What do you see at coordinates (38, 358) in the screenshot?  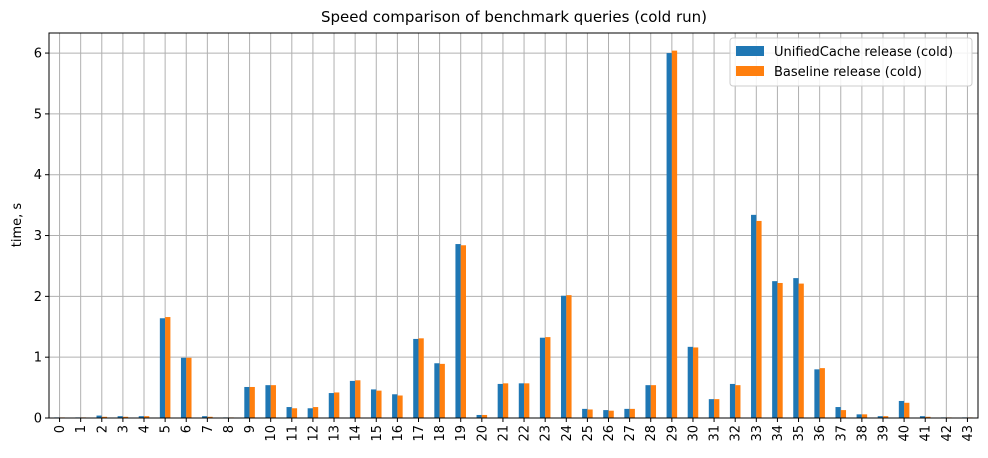 I see `y-tick-label: 1` at bounding box center [38, 358].